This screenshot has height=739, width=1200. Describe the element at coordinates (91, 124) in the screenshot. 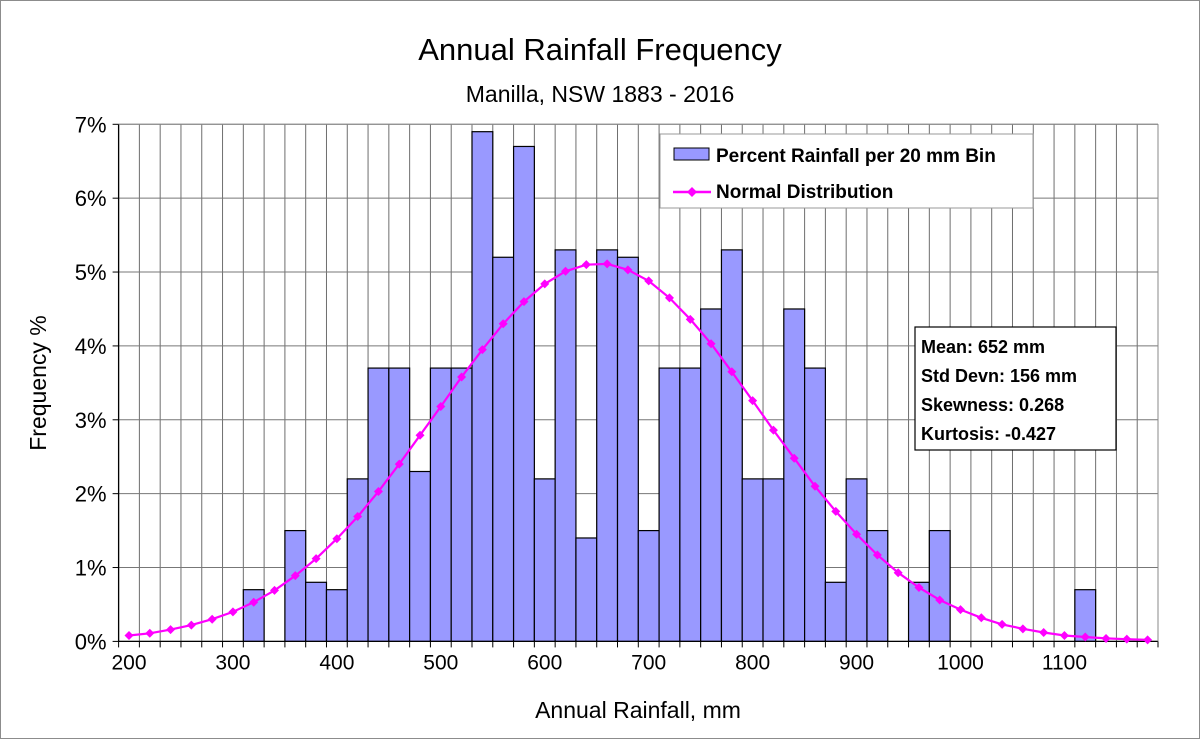

I see `y-tick-label: 7%` at that location.